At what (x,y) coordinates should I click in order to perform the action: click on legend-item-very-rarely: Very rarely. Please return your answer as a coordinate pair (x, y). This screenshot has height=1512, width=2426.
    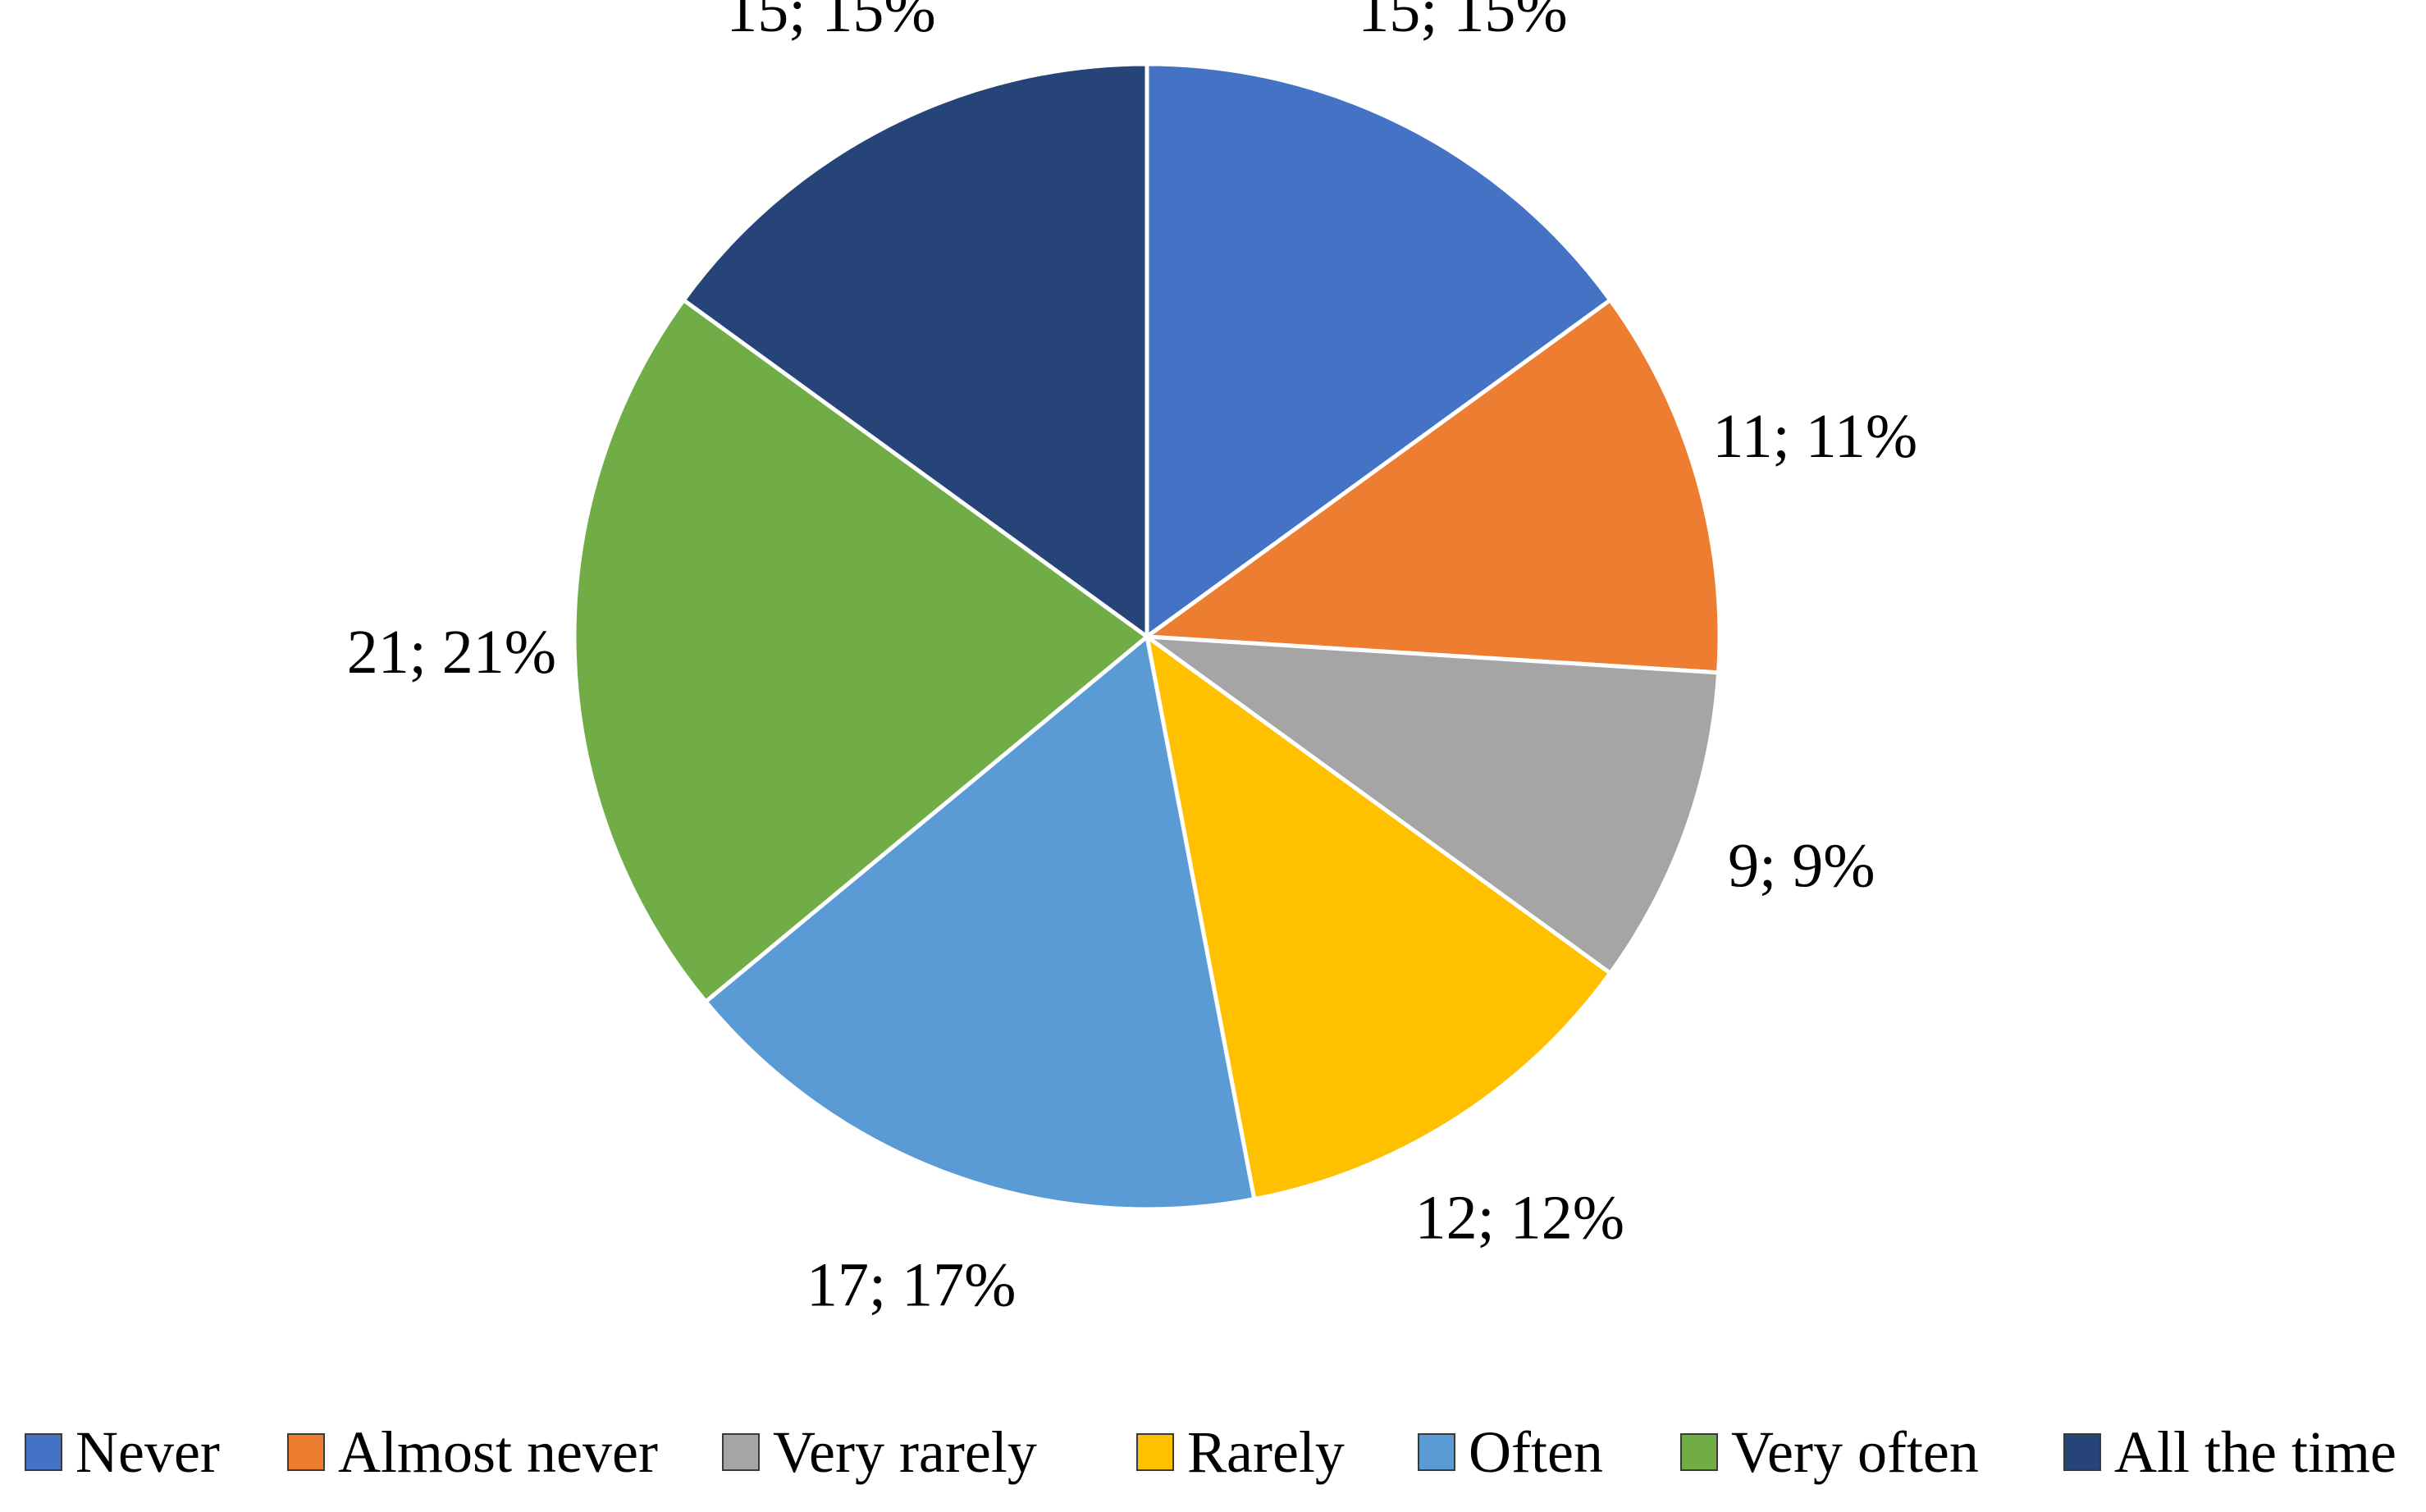
    Looking at the image, I should click on (879, 1452).